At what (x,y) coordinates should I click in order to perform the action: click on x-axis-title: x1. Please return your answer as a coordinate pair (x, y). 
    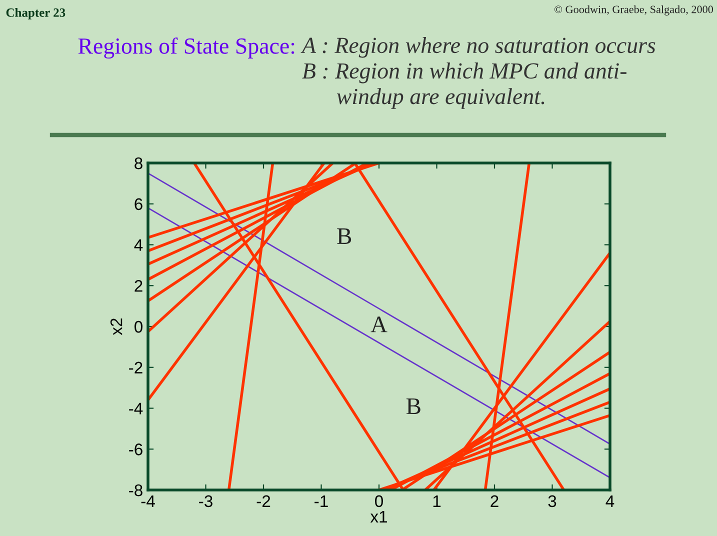
    Looking at the image, I should click on (378, 516).